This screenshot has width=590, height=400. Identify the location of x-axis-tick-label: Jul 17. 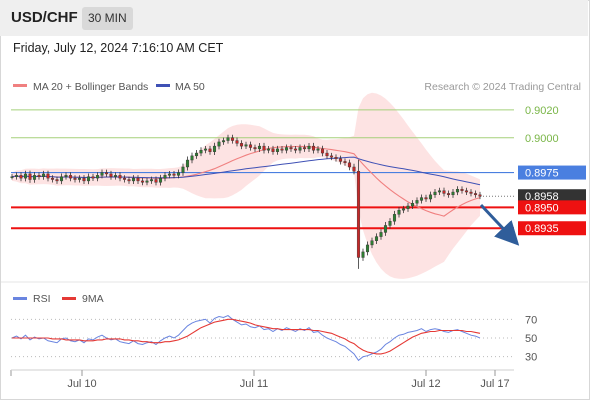
(494, 384).